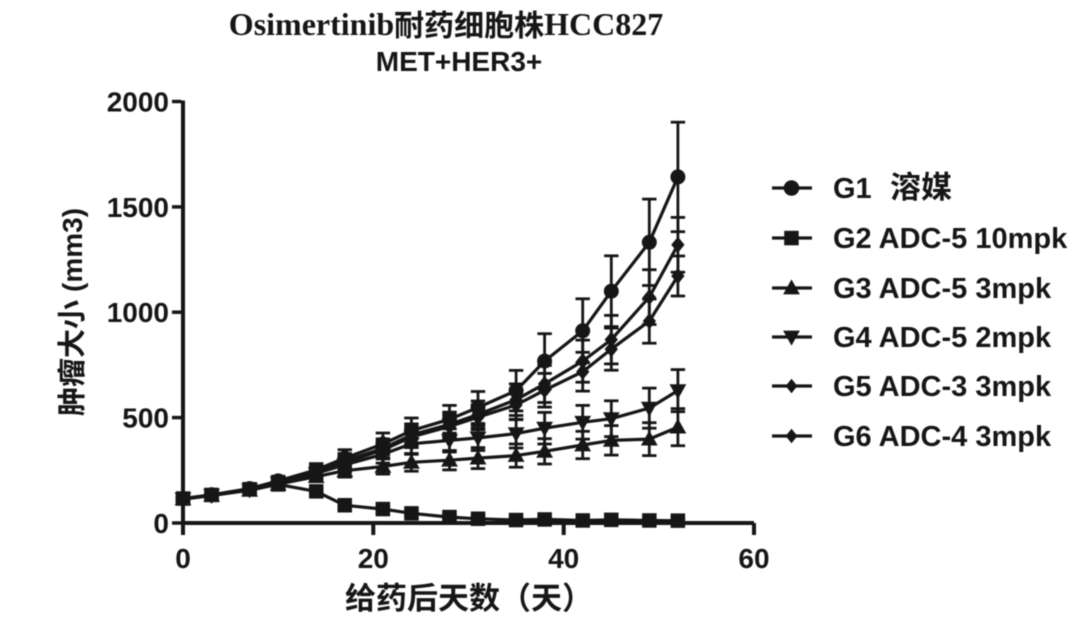 This screenshot has height=621, width=1080. What do you see at coordinates (459, 61) in the screenshot?
I see `svg-text: MET+HER3+` at bounding box center [459, 61].